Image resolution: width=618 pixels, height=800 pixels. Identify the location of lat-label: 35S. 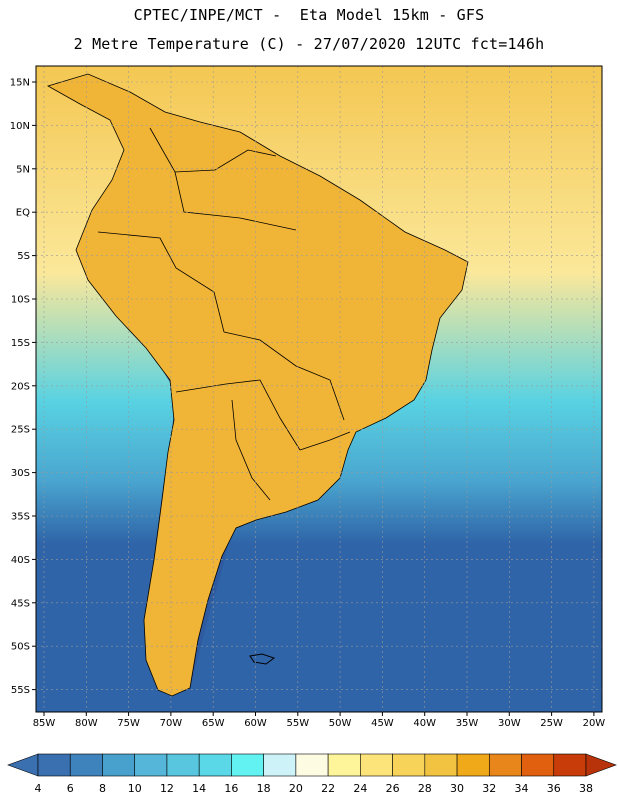
(20, 517).